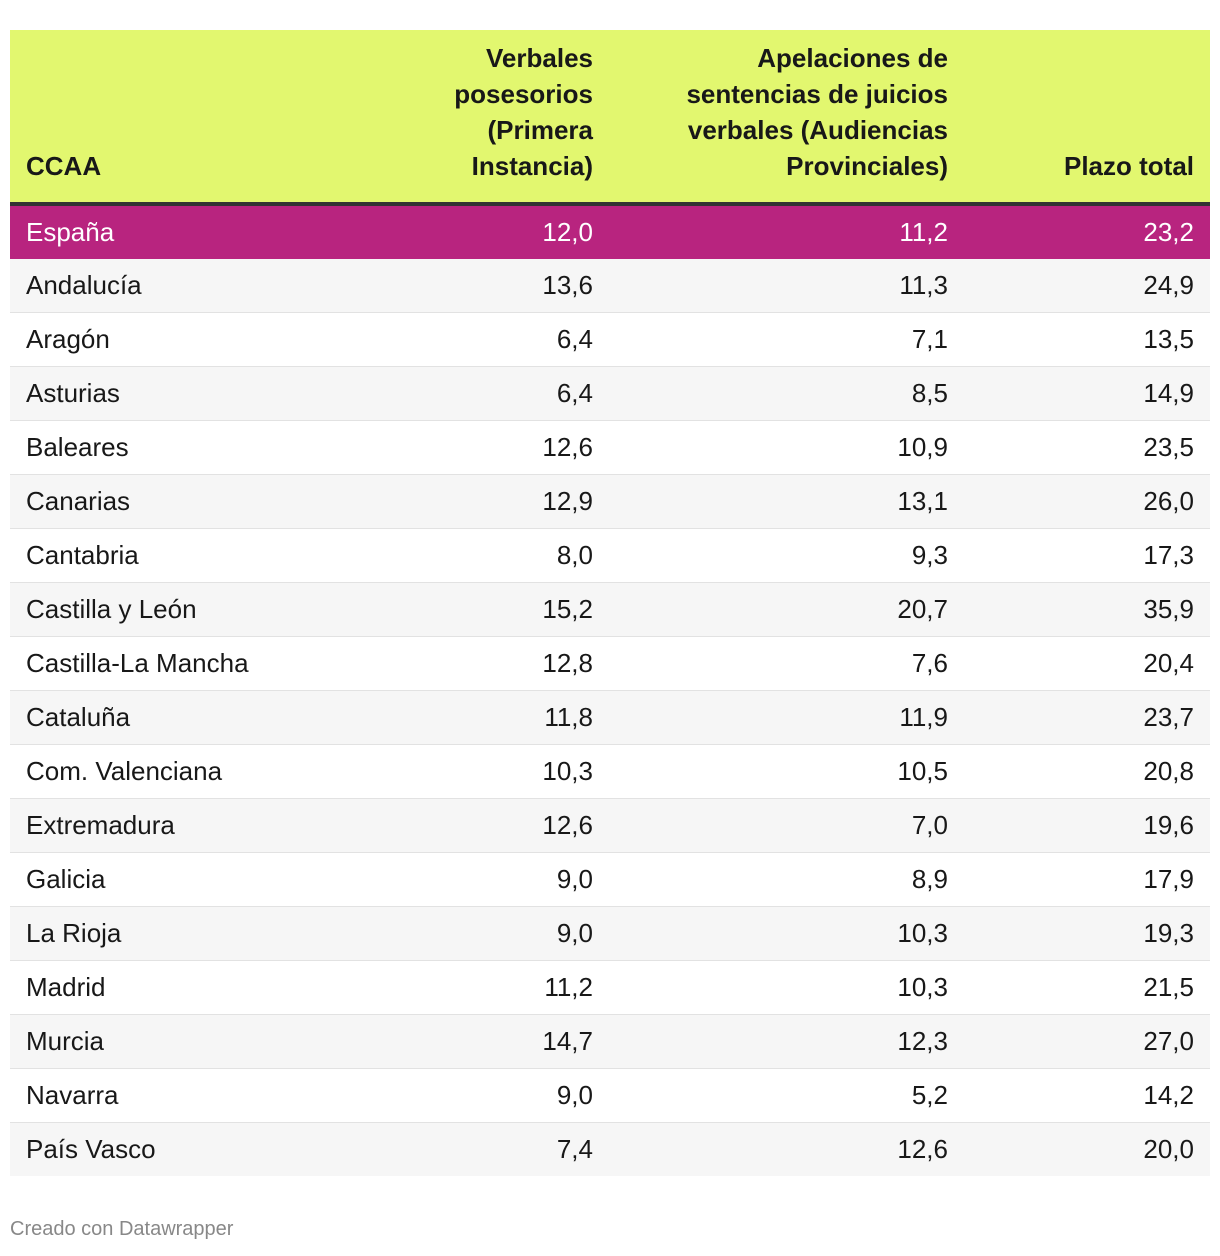  Describe the element at coordinates (514, 285) in the screenshot. I see `table-cell-verbales-posesorios: 13,6` at that location.